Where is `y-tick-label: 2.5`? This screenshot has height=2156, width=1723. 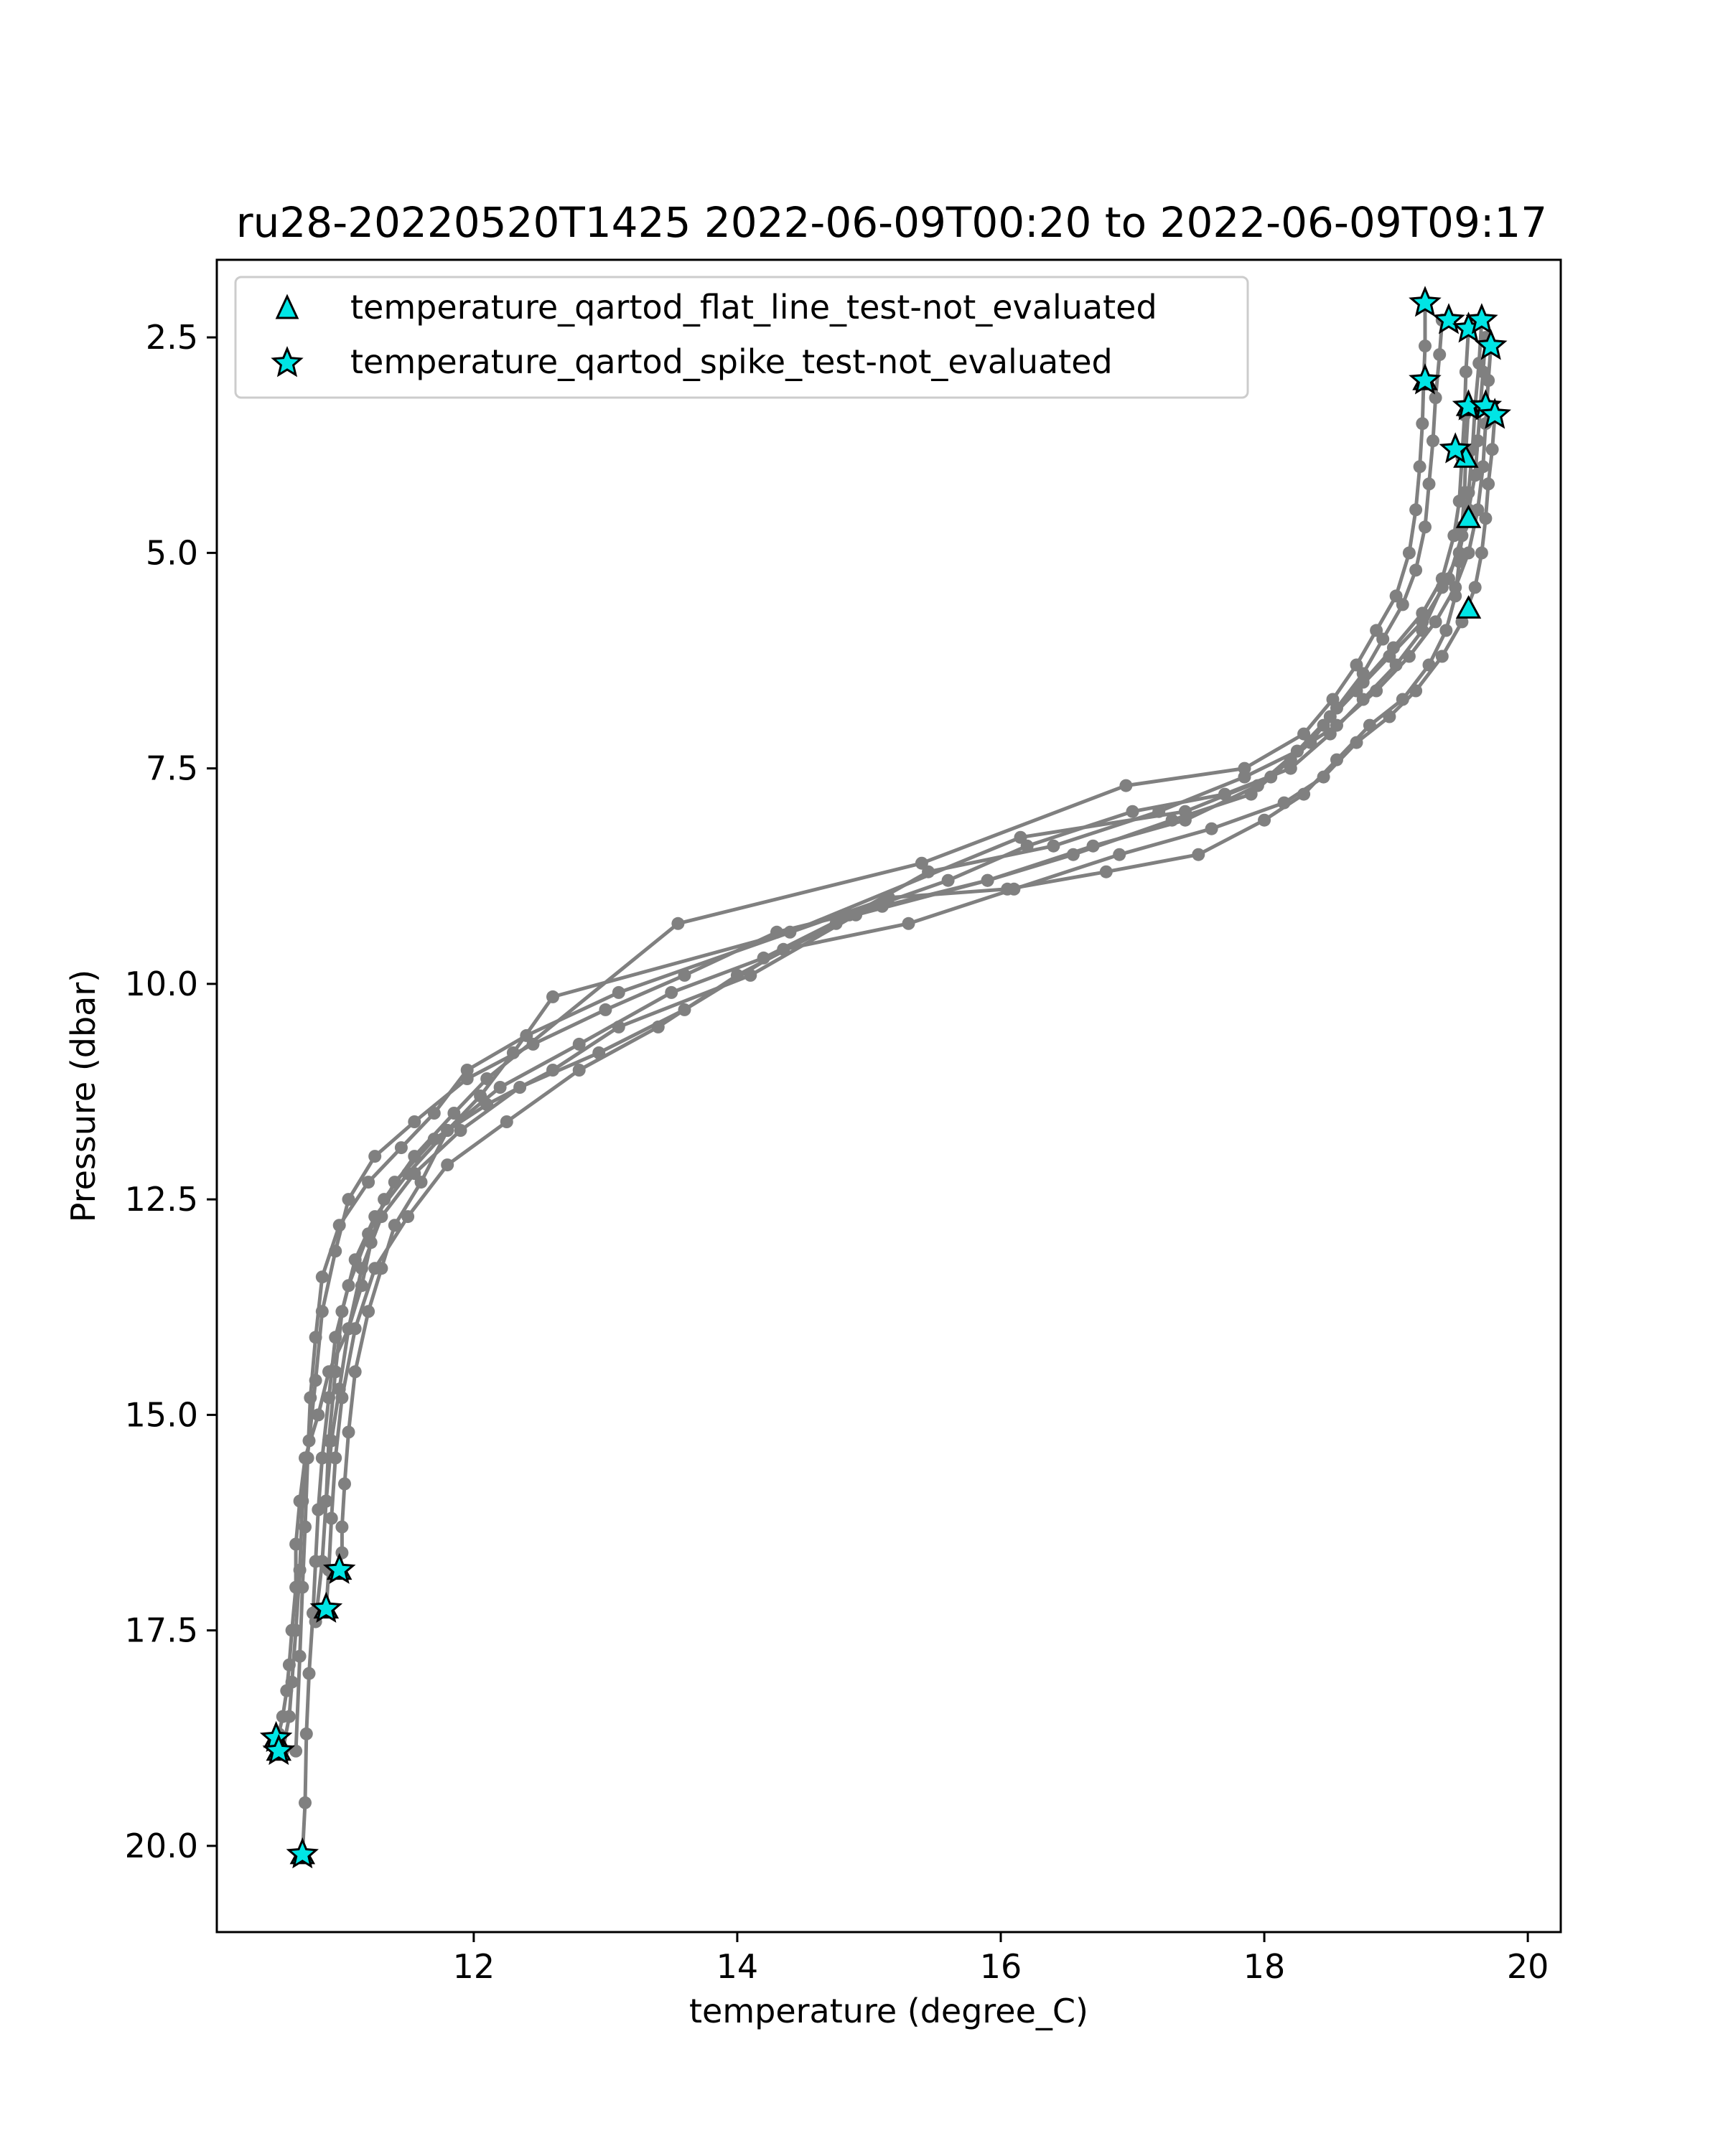 y-tick-label: 2.5 is located at coordinates (172, 337).